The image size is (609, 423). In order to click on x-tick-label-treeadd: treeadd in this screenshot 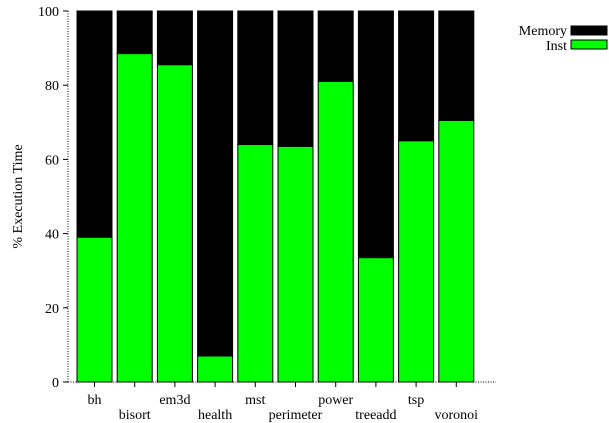, I will do `click(375, 415)`.